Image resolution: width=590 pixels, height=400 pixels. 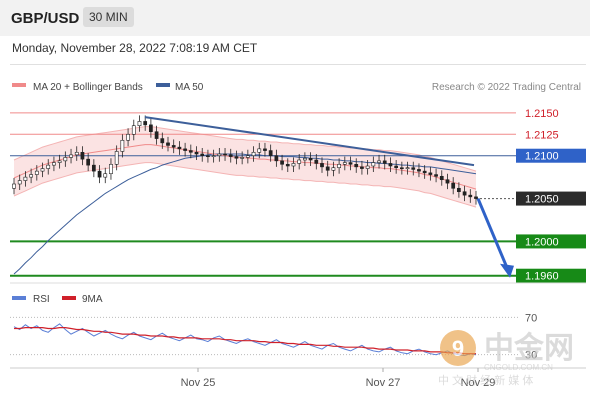 What do you see at coordinates (88, 87) in the screenshot?
I see `ma20-legend-label: MA 20 + Bollinger Bands` at bounding box center [88, 87].